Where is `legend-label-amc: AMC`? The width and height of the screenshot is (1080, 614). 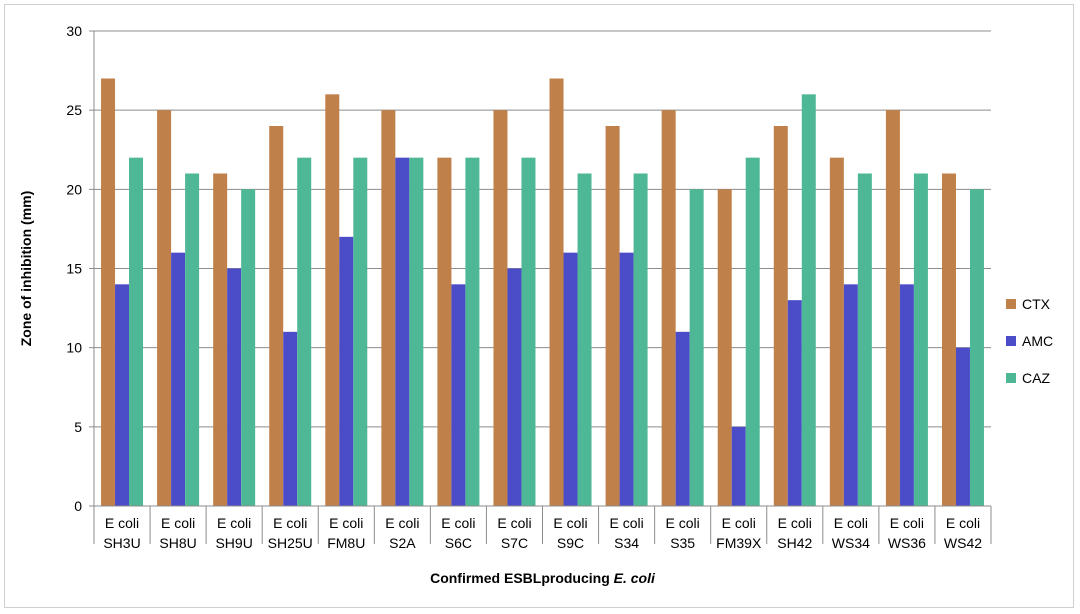
legend-label-amc: AMC is located at coordinates (1037, 341).